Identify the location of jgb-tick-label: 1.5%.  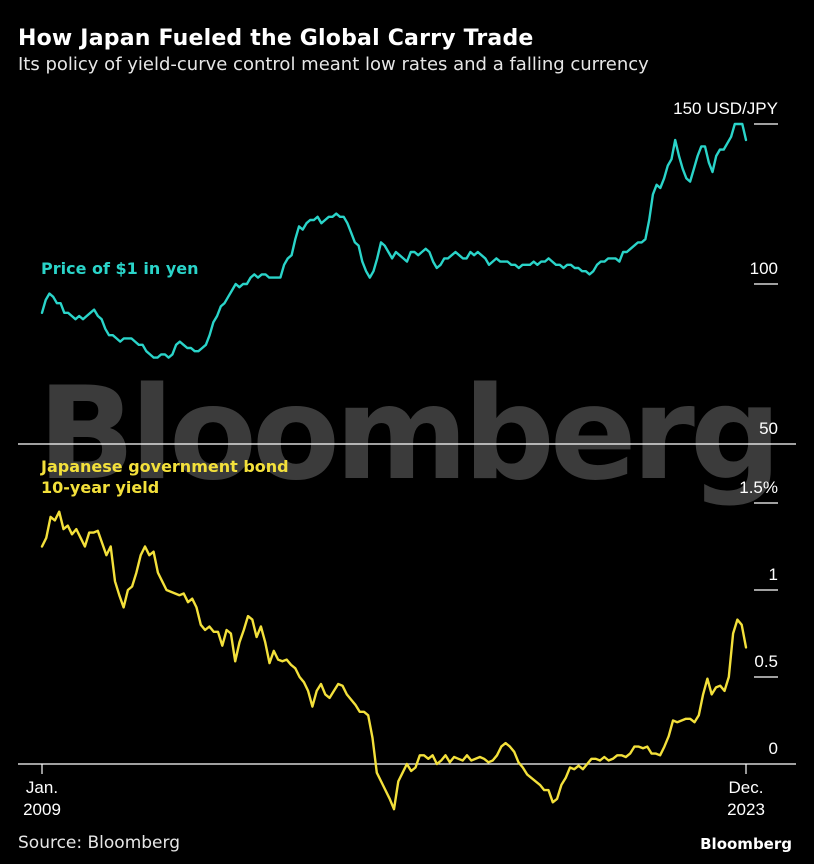
(758, 487).